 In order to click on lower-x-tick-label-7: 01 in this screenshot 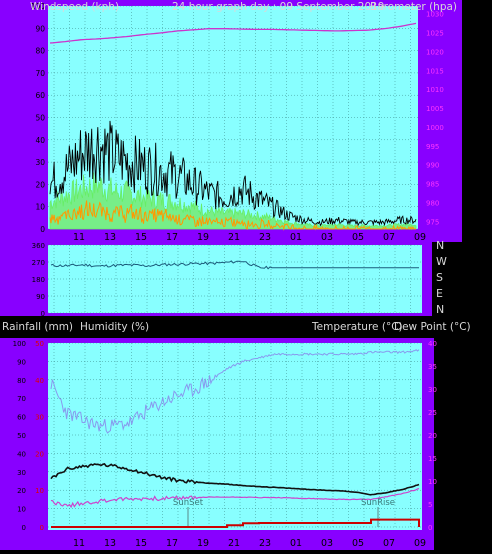, I will do `click(296, 543)`.